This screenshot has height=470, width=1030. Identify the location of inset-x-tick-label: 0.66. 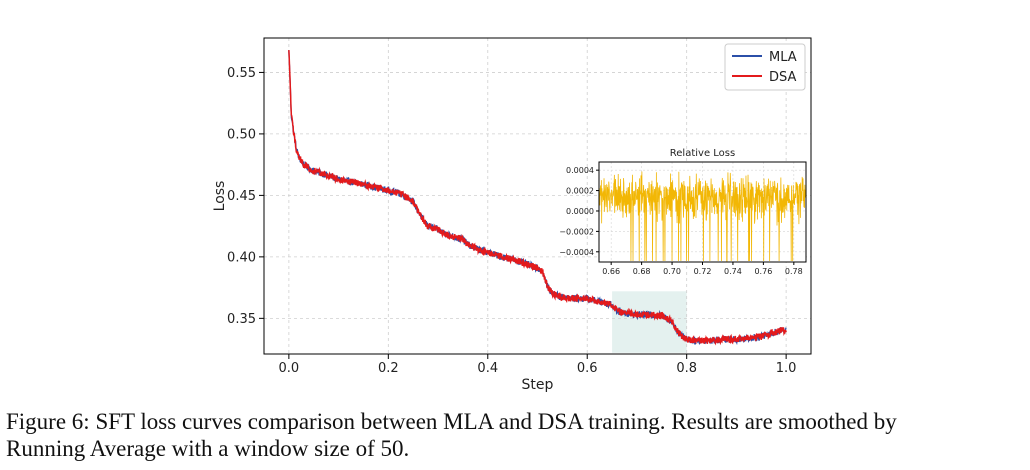
(611, 271).